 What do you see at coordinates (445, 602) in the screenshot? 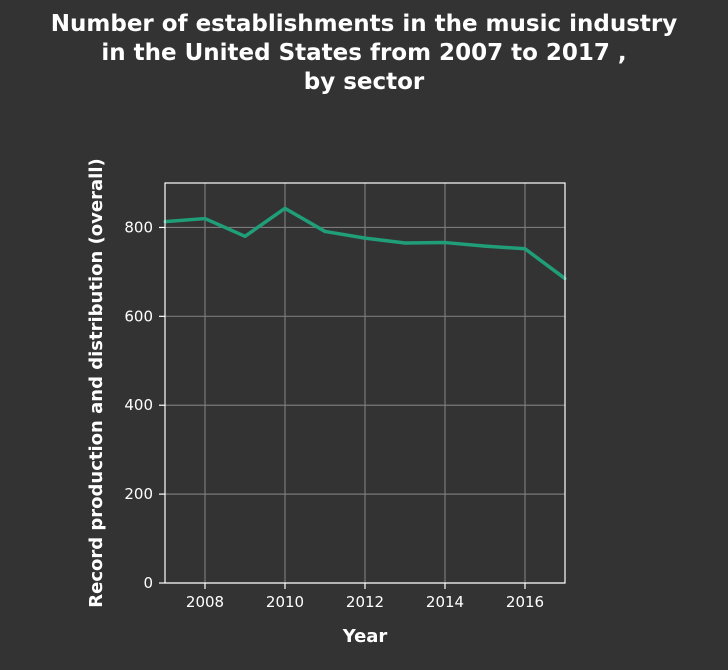
I see `x-tick-label: 2014` at bounding box center [445, 602].